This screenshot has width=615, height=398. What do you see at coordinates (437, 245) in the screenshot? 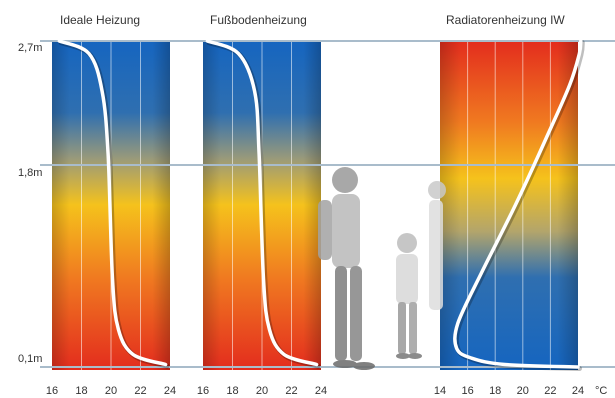
I see `background-figure` at bounding box center [437, 245].